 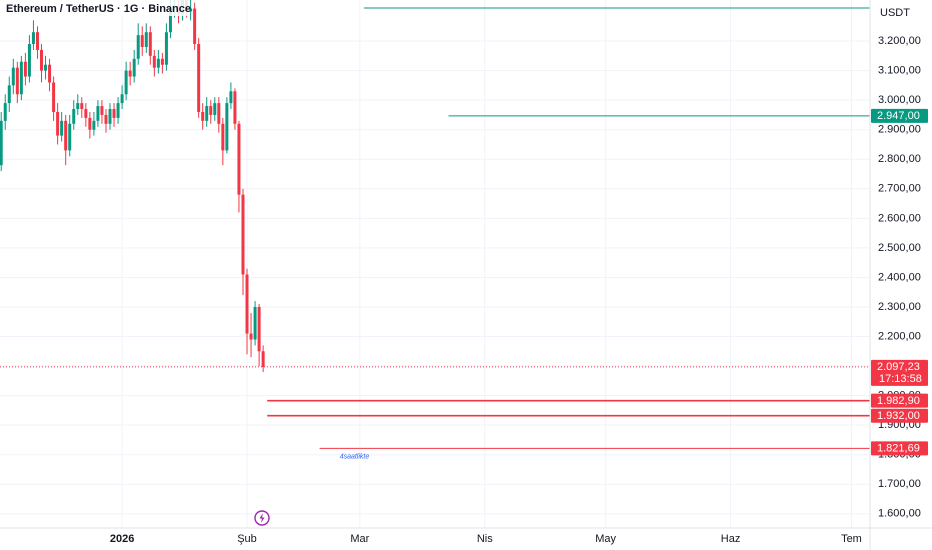 I want to click on x-tick-label: 2026, so click(x=122, y=539).